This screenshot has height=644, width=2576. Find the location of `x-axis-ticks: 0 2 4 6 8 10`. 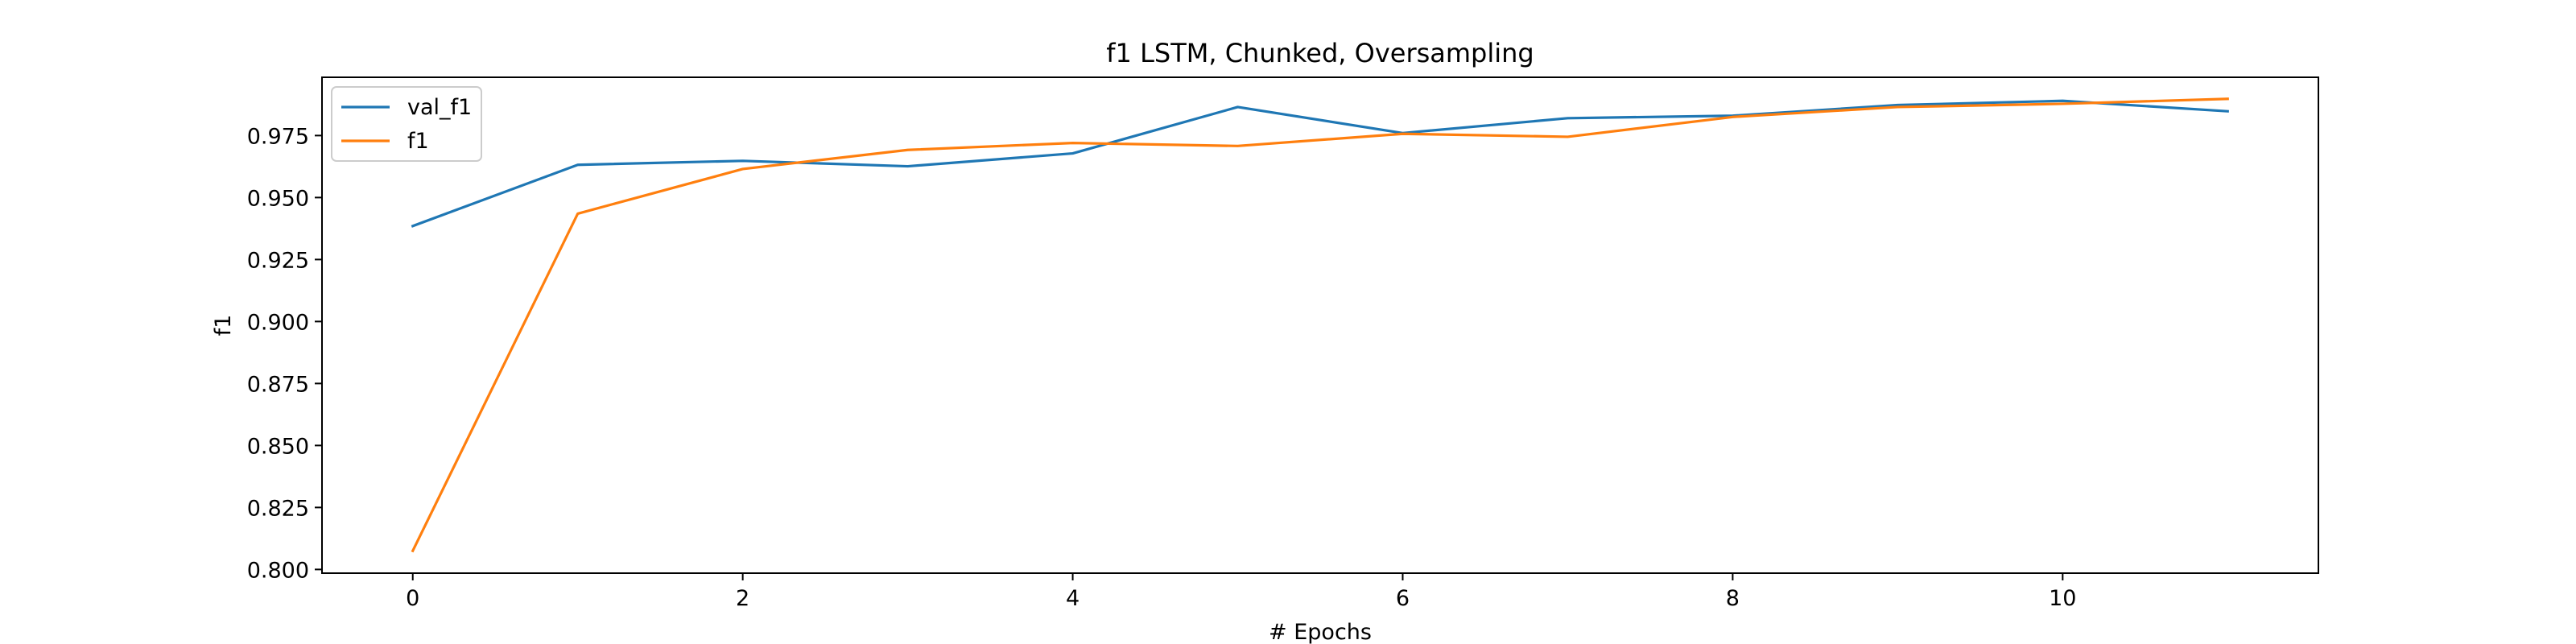

x-axis-ticks: 0 2 4 6 8 10 is located at coordinates (1241, 592).